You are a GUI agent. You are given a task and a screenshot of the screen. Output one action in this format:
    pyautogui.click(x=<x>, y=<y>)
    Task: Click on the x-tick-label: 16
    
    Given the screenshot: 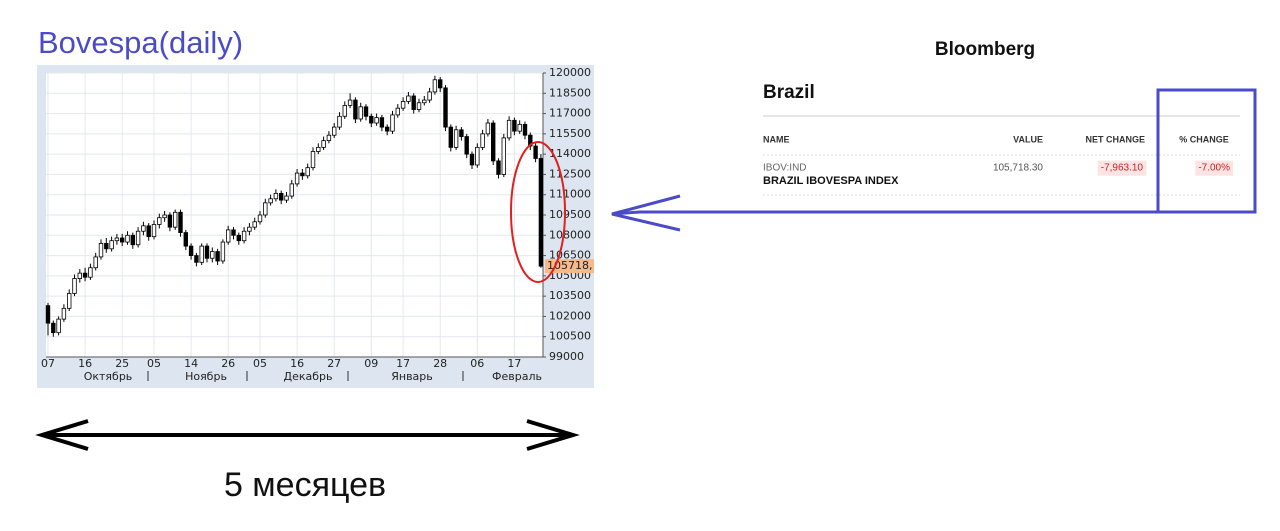 What is the action you would take?
    pyautogui.click(x=297, y=363)
    